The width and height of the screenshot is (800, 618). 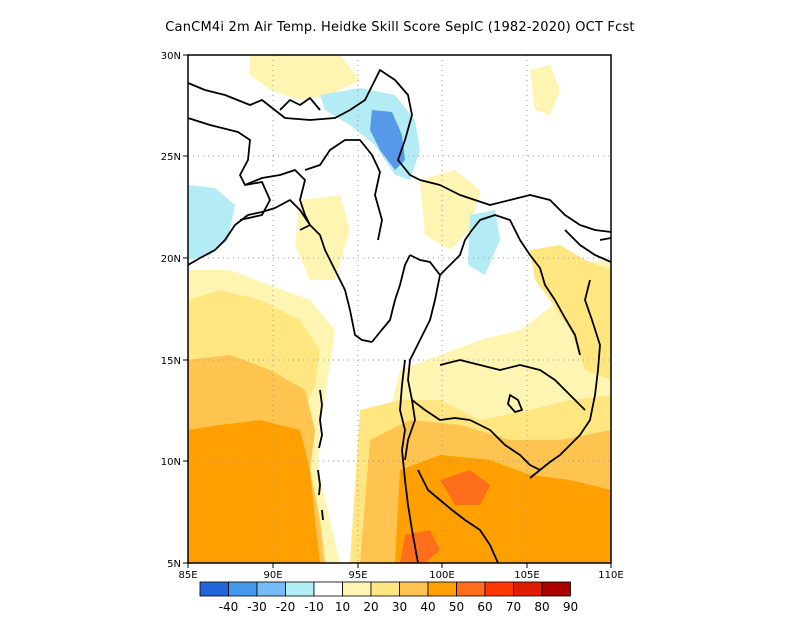 What do you see at coordinates (171, 56) in the screenshot?
I see `lat-label-30n: 30N` at bounding box center [171, 56].